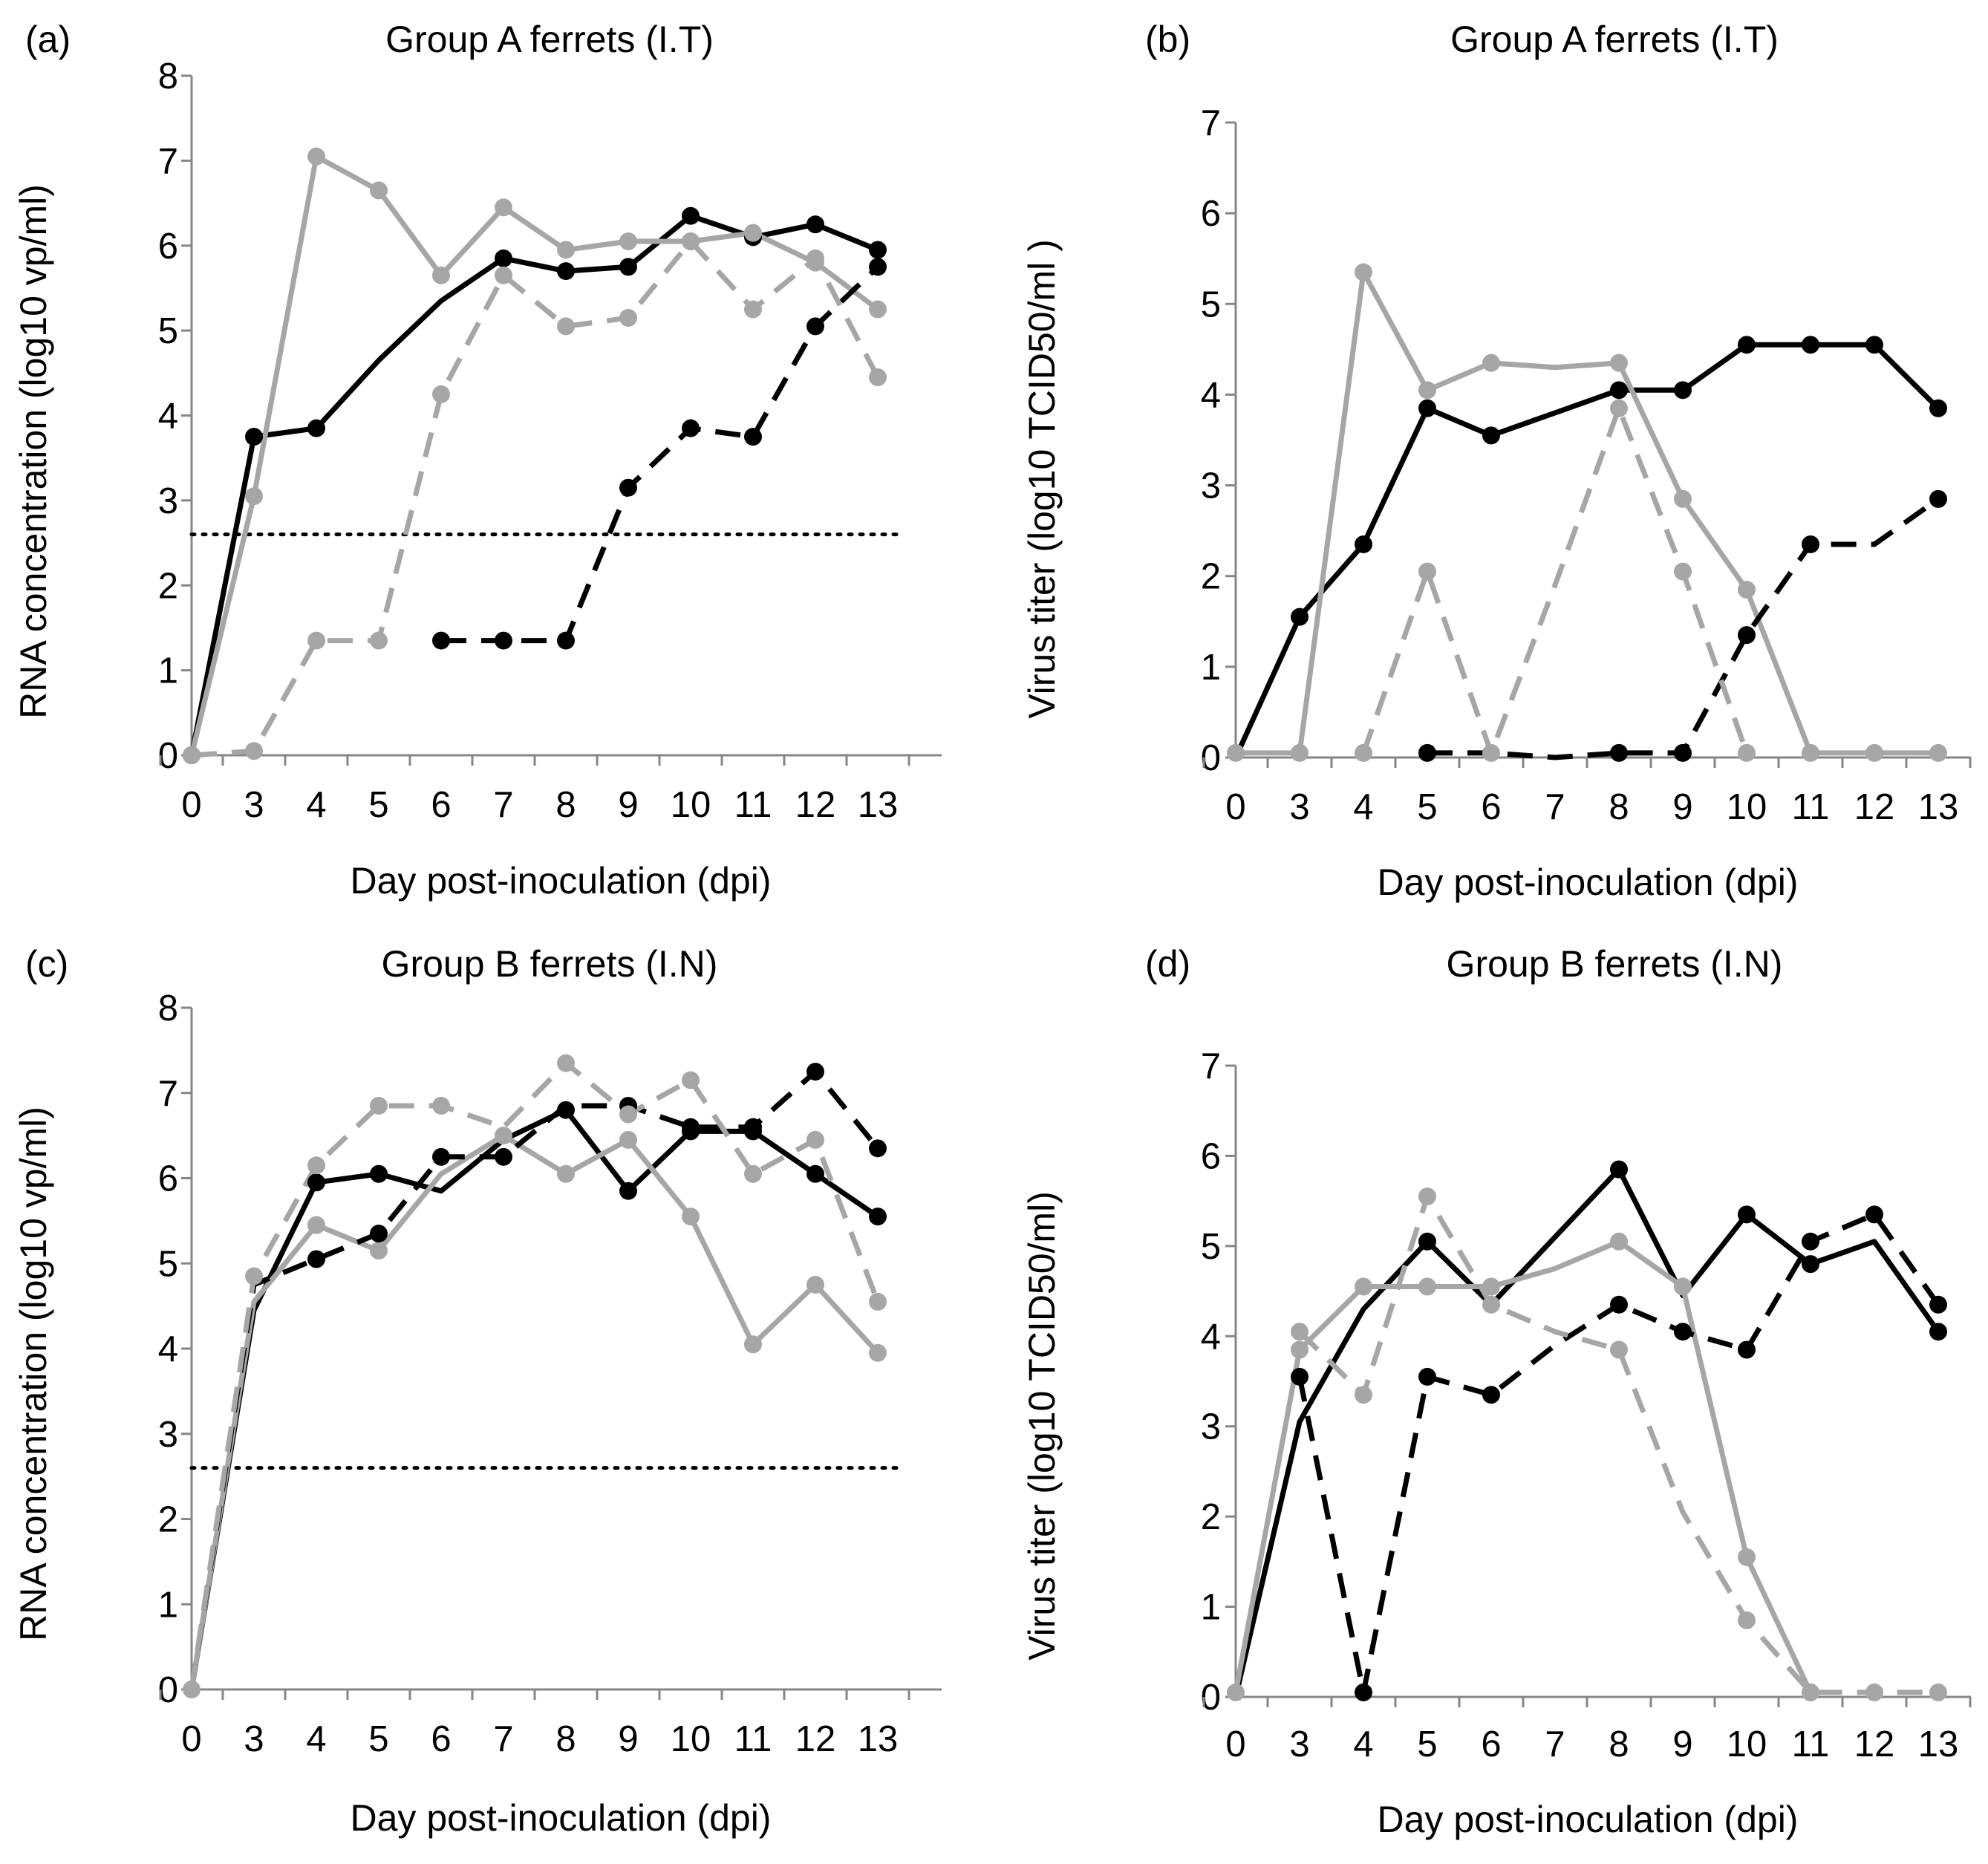 The image size is (1988, 1864). What do you see at coordinates (168, 1264) in the screenshot?
I see `y-tick-label: 5` at bounding box center [168, 1264].